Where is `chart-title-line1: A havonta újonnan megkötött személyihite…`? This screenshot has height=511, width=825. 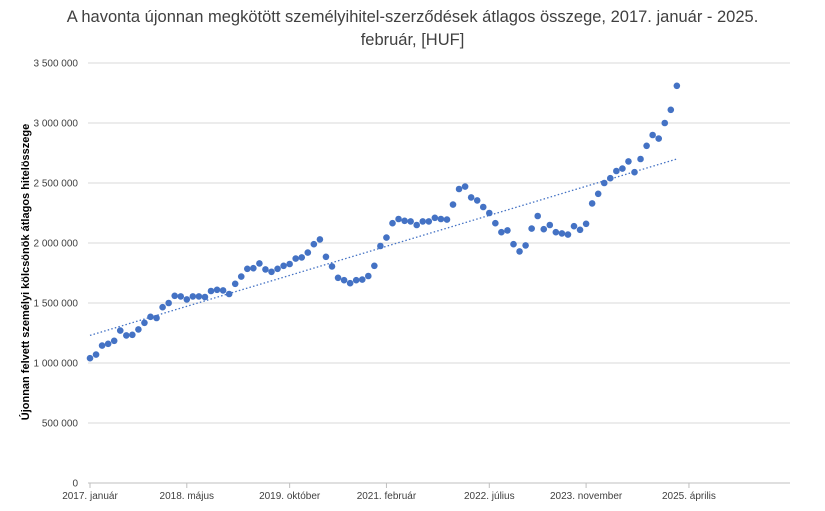
chart-title-line1: A havonta újonnan megkötött személyihite… is located at coordinates (412, 17).